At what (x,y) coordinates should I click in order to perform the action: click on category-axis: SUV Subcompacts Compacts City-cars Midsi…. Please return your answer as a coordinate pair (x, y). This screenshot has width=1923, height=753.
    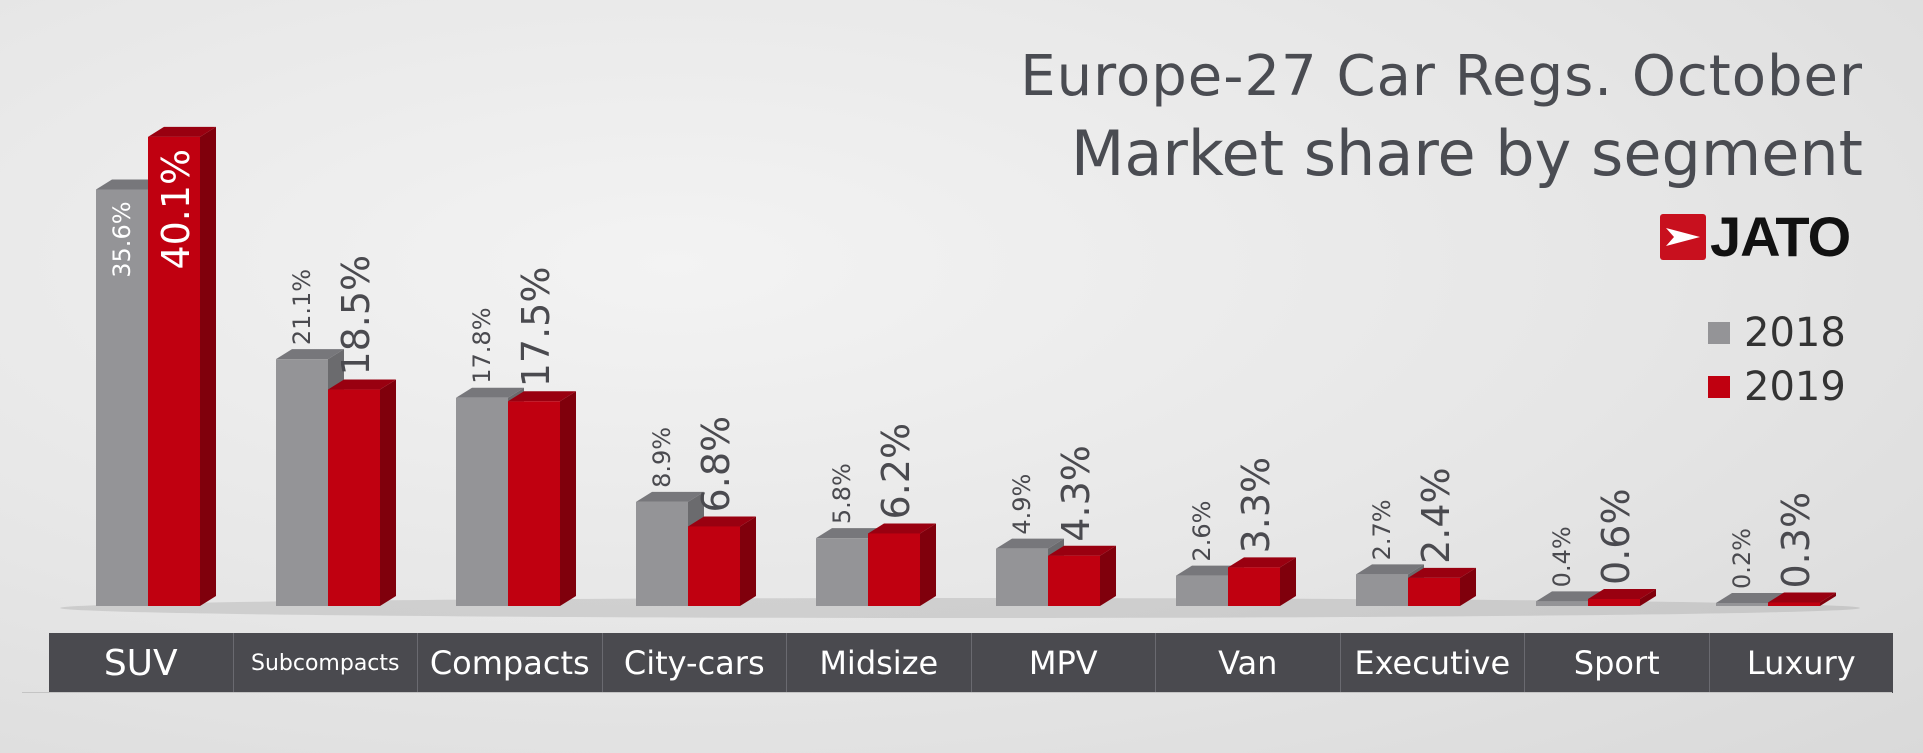
    Looking at the image, I should click on (971, 663).